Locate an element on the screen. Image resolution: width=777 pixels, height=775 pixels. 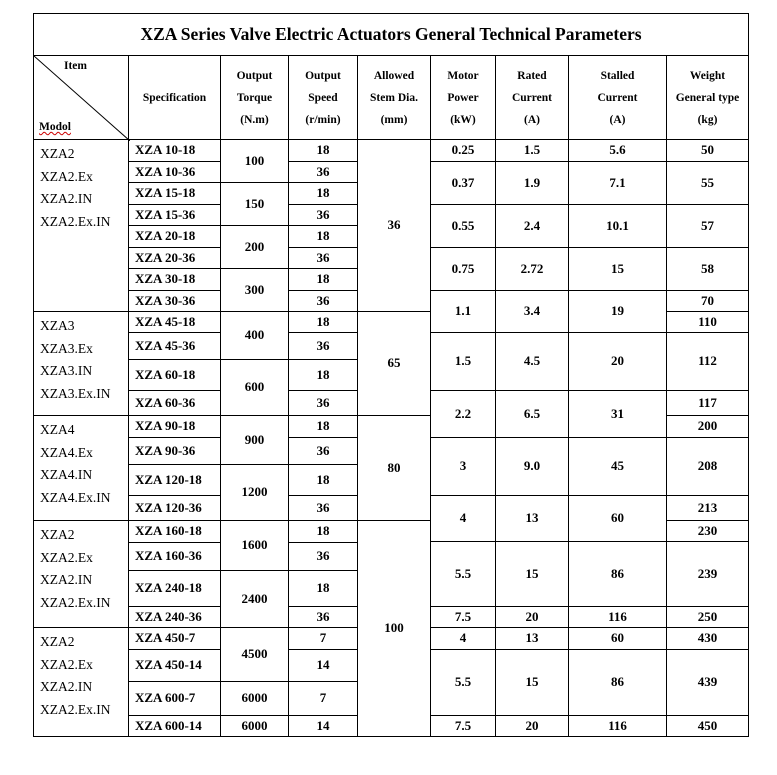
rated-current-cell: 9.0 is located at coordinates (532, 466).